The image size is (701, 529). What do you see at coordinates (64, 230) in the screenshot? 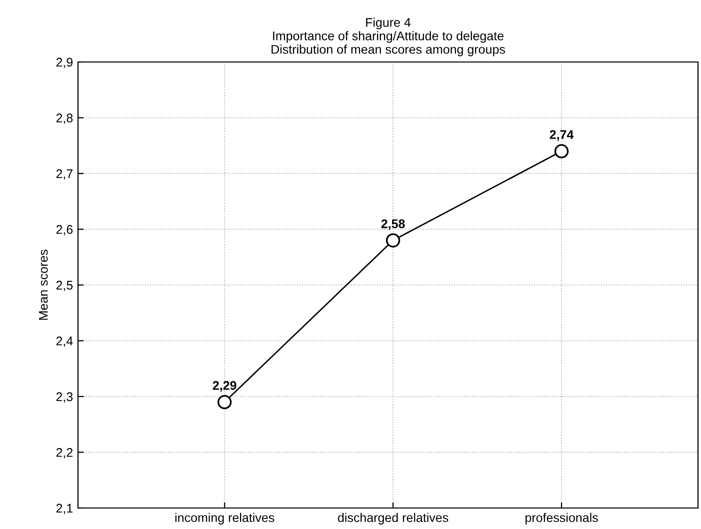
I see `y-tick-label: 2,6` at bounding box center [64, 230].